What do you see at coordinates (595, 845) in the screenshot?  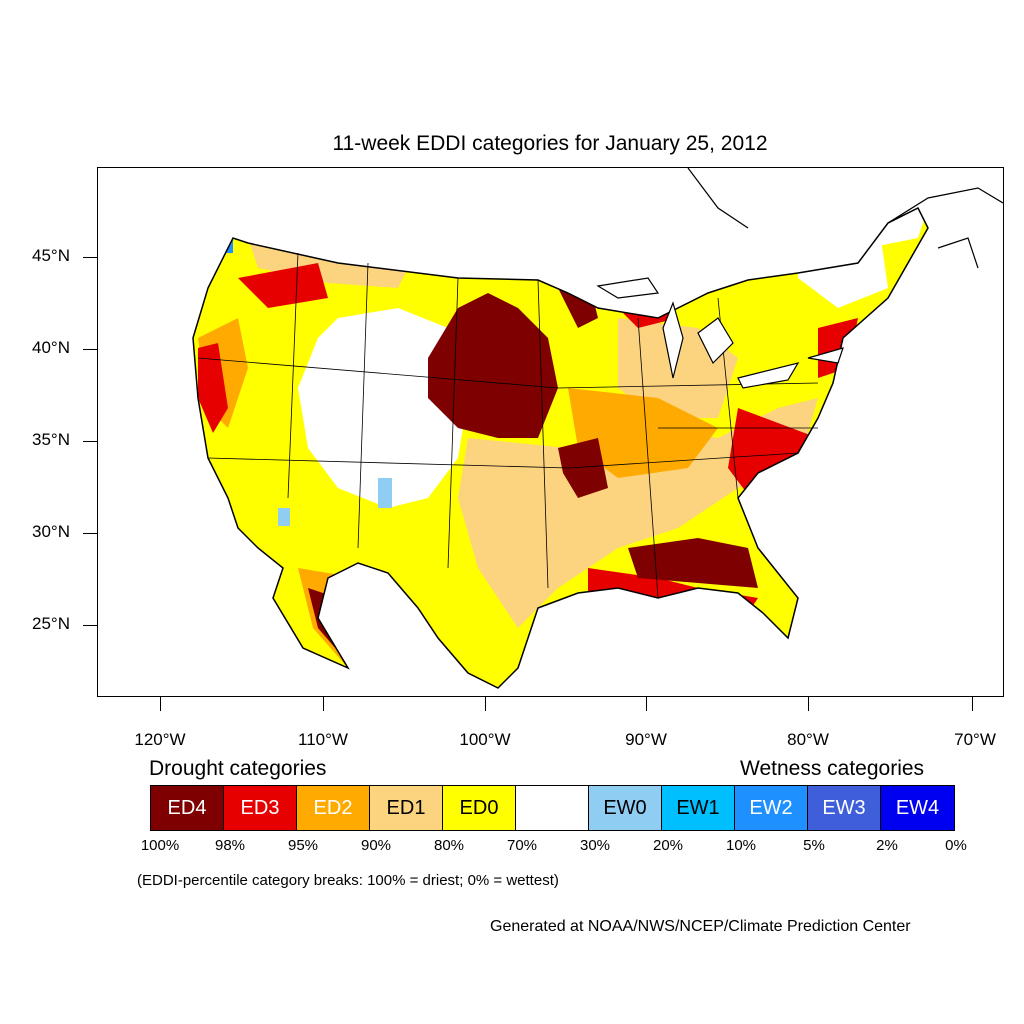 I see `pct-30: 30%` at bounding box center [595, 845].